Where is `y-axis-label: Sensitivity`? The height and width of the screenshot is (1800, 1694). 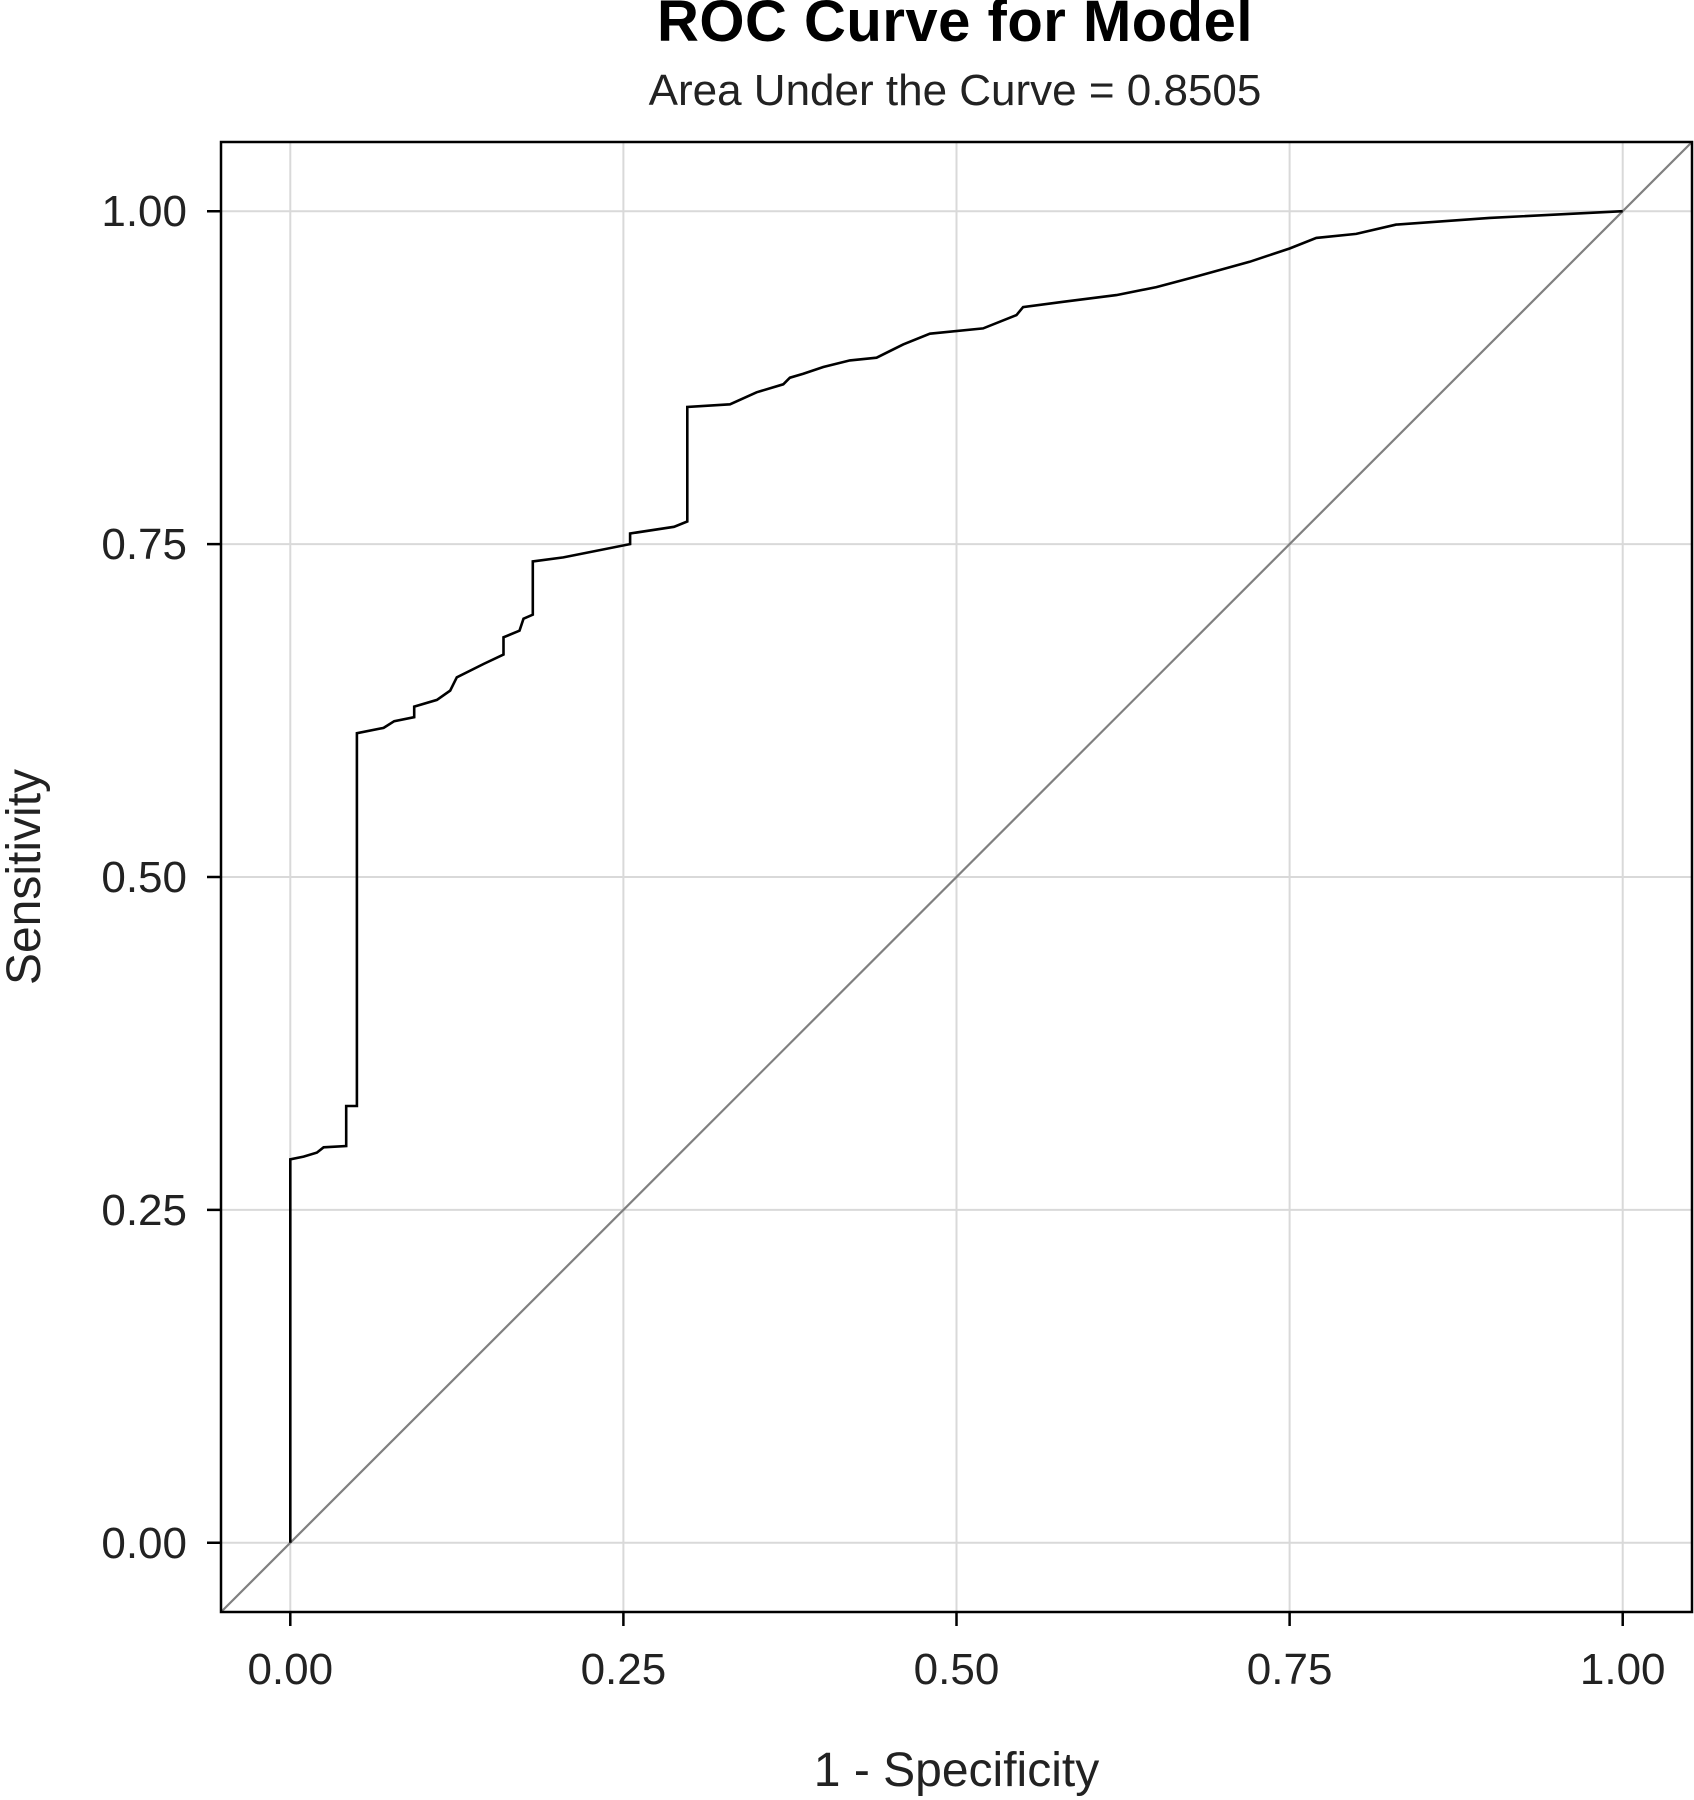
y-axis-label: Sensitivity is located at coordinates (25, 877).